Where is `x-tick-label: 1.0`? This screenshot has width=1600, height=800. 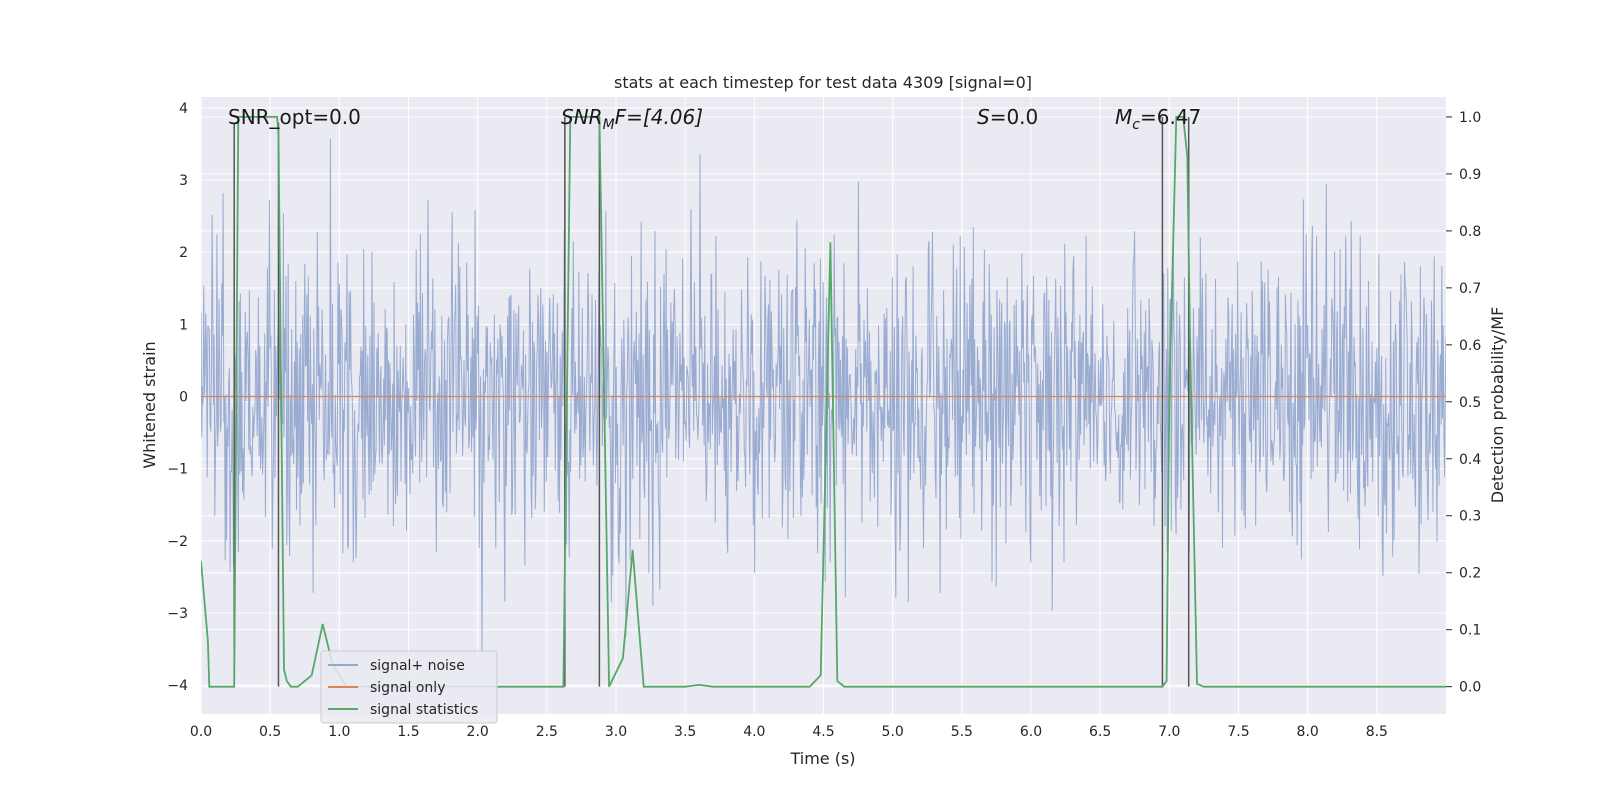
x-tick-label: 1.0 is located at coordinates (339, 732).